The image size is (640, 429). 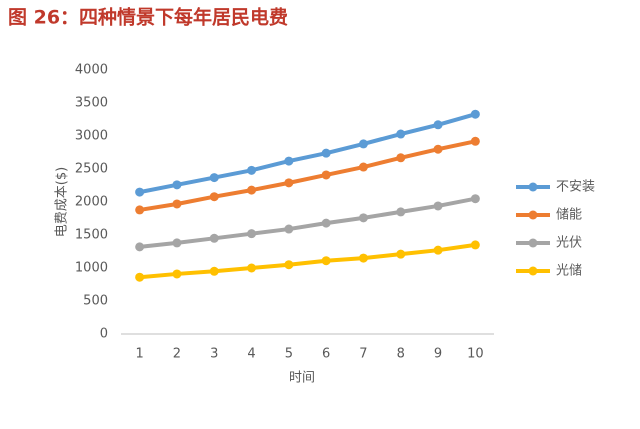 I want to click on legend-label: 光伏, so click(x=569, y=243).